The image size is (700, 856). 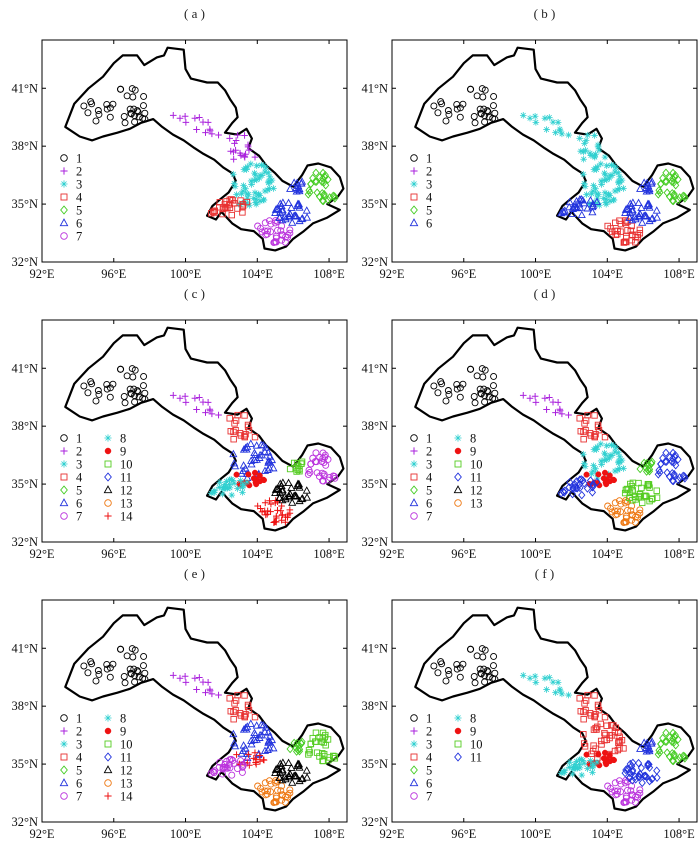 I want to click on y-tick-label: 35°N, so click(x=374, y=204).